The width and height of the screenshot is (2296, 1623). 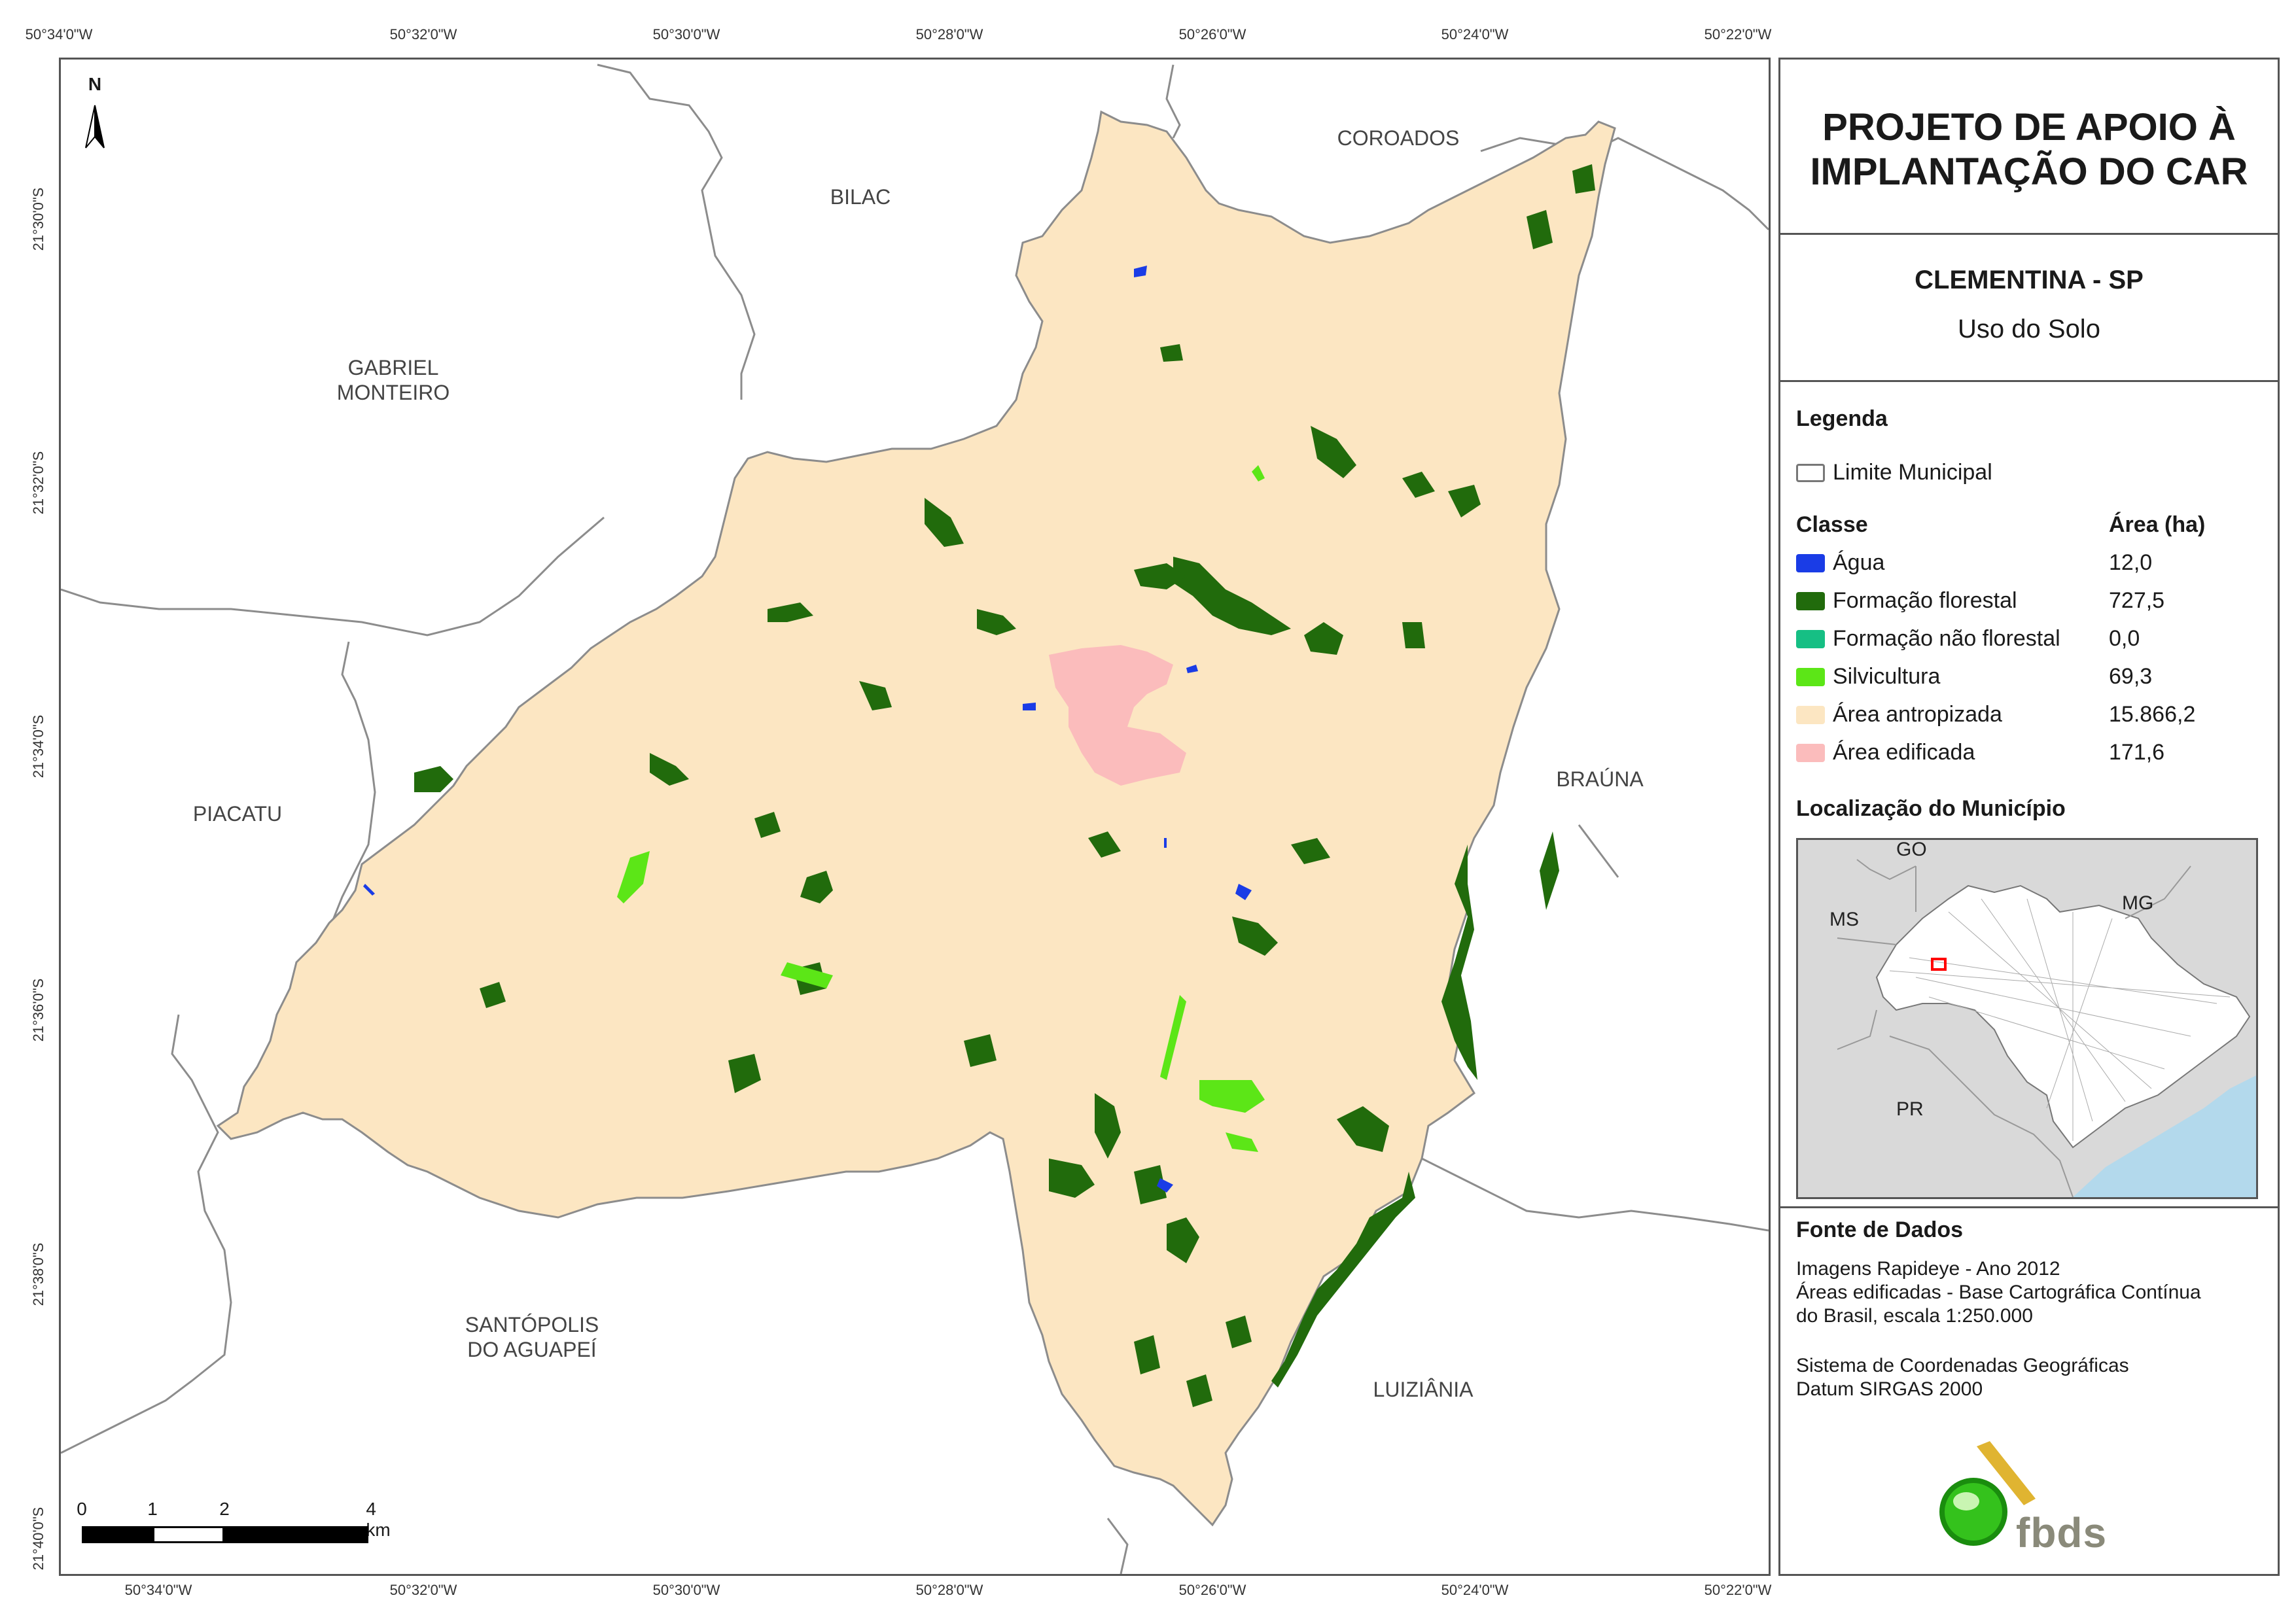 What do you see at coordinates (949, 34) in the screenshot?
I see `coord-top-4: 50°28'0"W` at bounding box center [949, 34].